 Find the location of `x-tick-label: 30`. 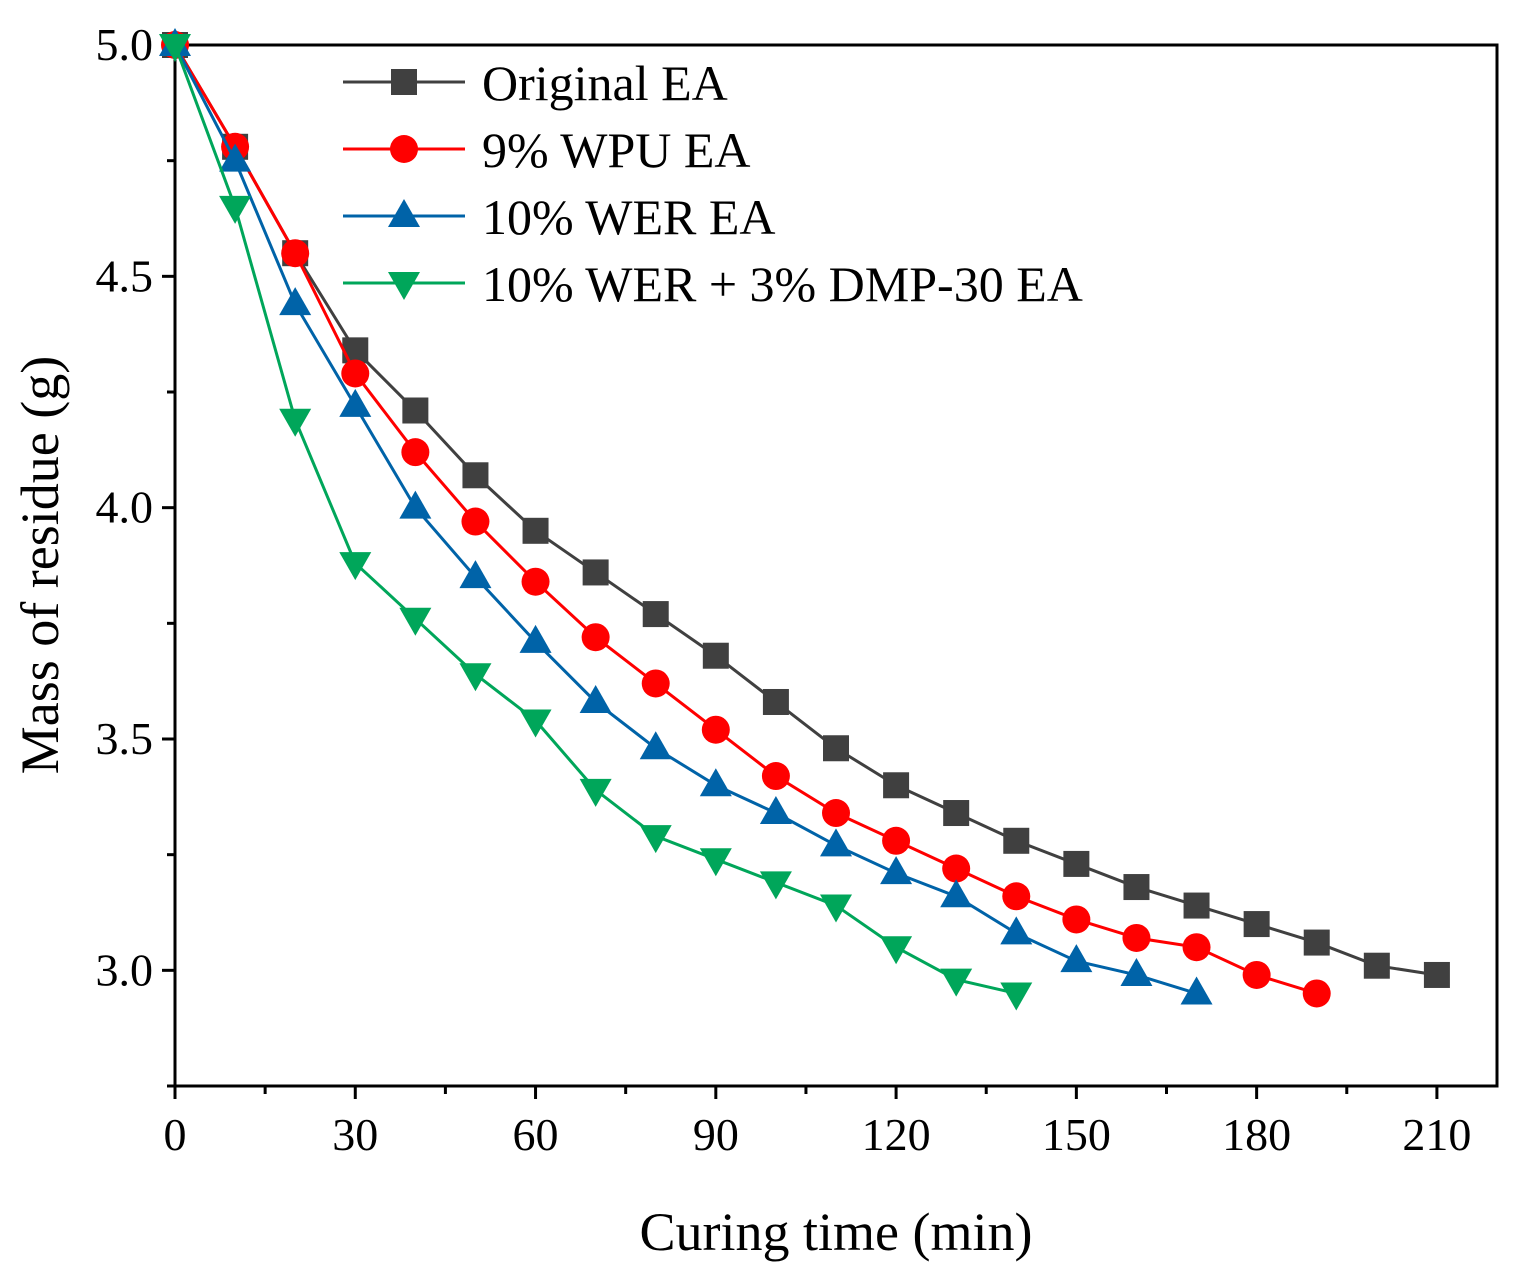

x-tick-label: 30 is located at coordinates (355, 1134).